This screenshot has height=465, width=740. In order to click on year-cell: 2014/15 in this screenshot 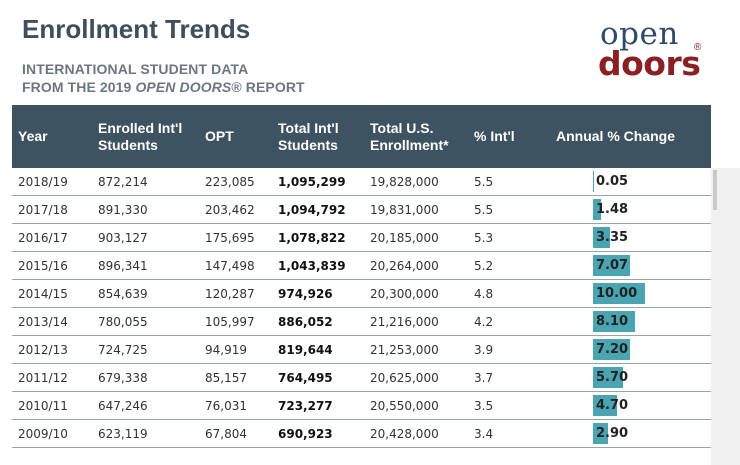, I will do `click(43, 294)`.